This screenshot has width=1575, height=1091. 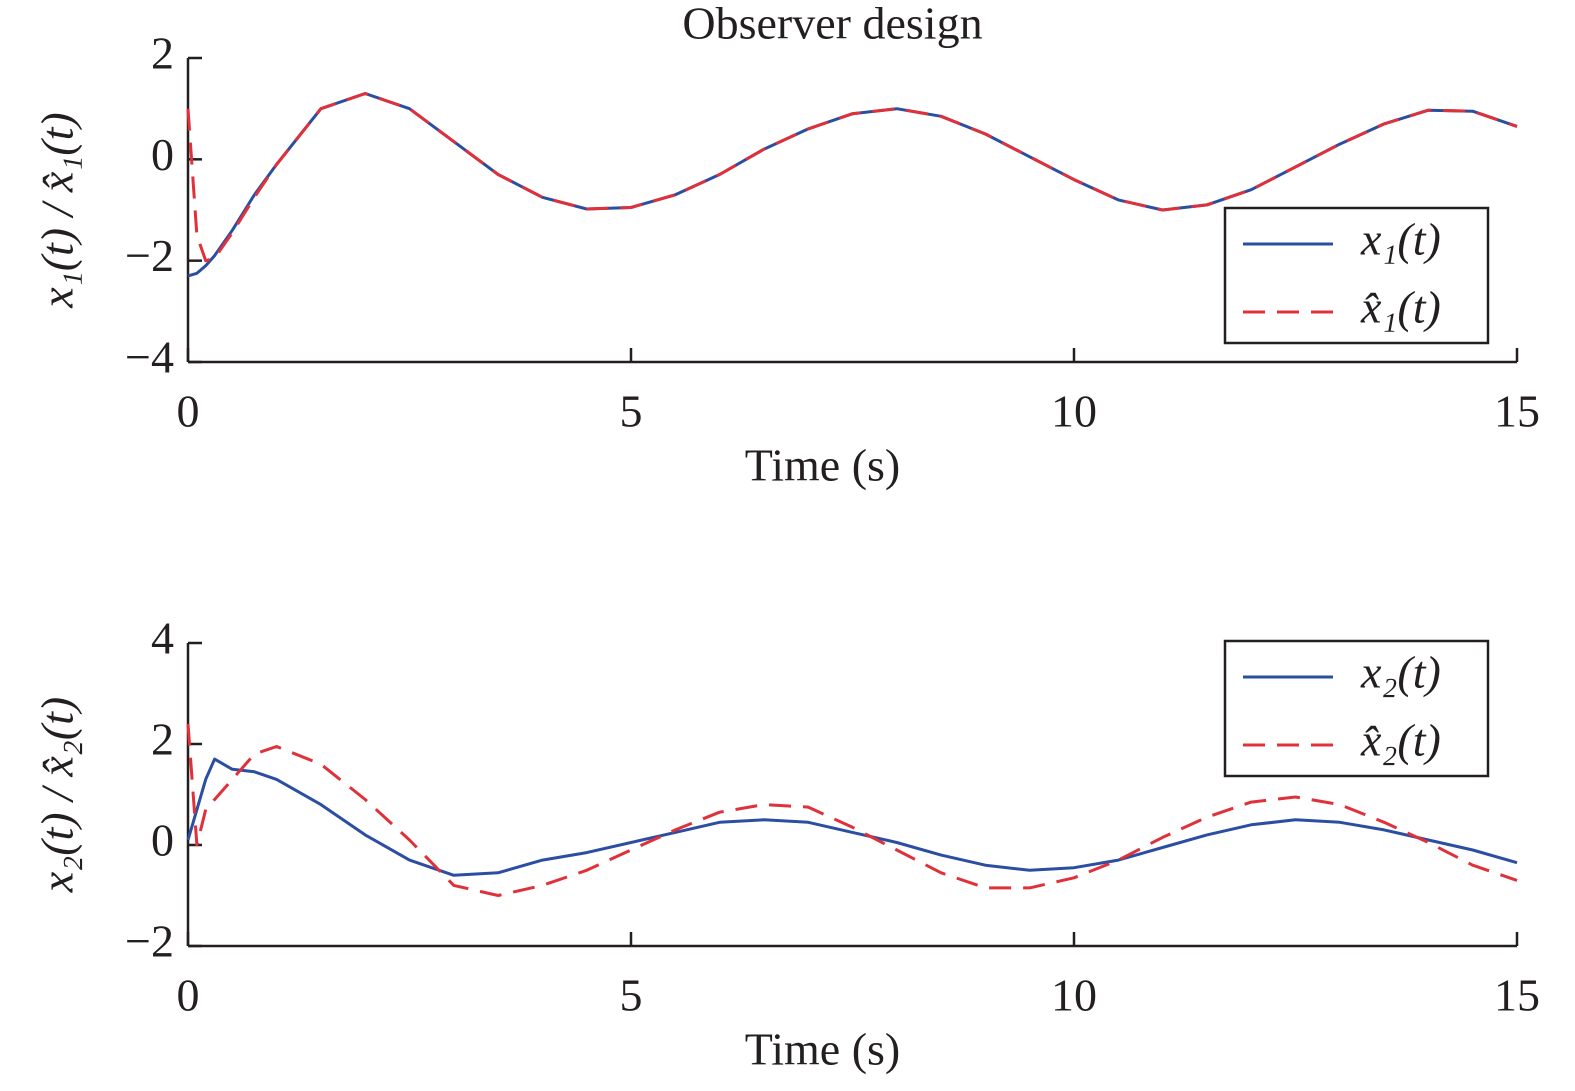 What do you see at coordinates (832, 24) in the screenshot?
I see `chart-title: Observer design` at bounding box center [832, 24].